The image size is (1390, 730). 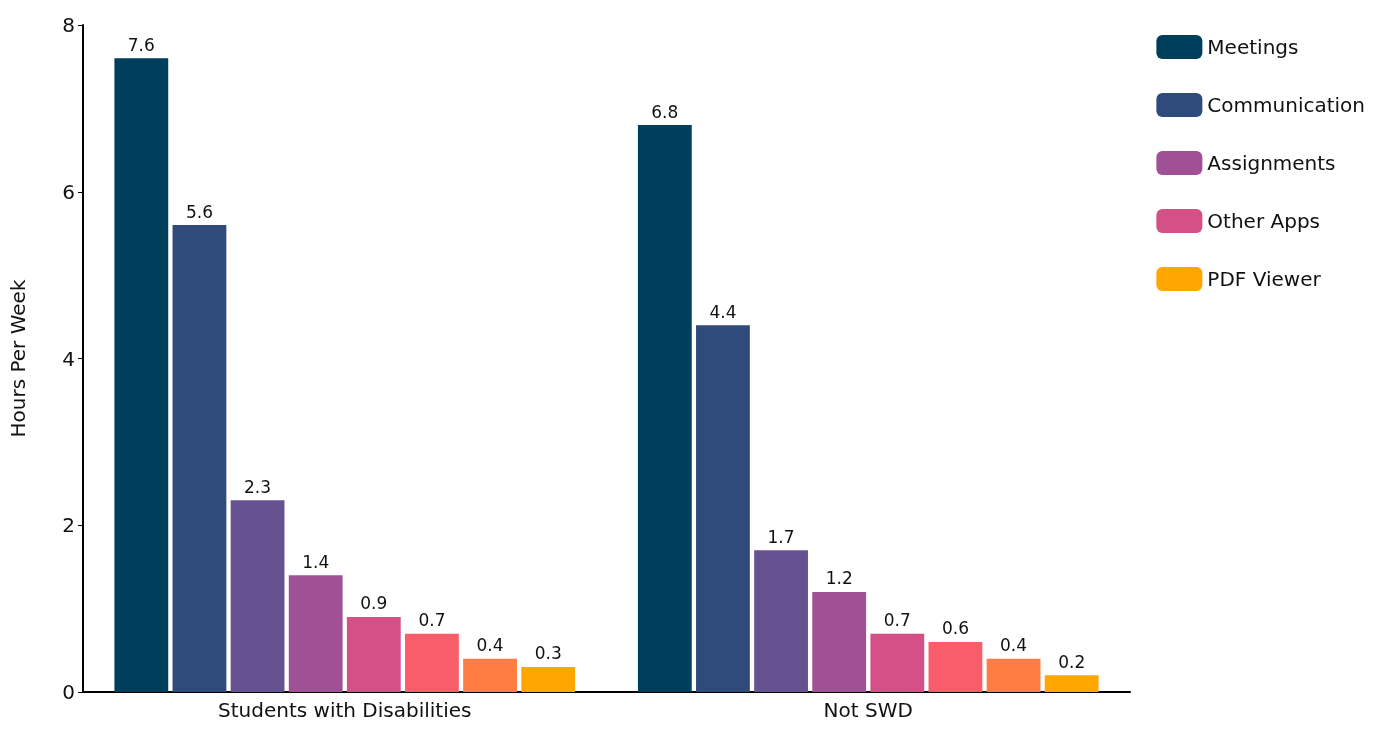 I want to click on y-tick-label: 4, so click(x=68, y=358).